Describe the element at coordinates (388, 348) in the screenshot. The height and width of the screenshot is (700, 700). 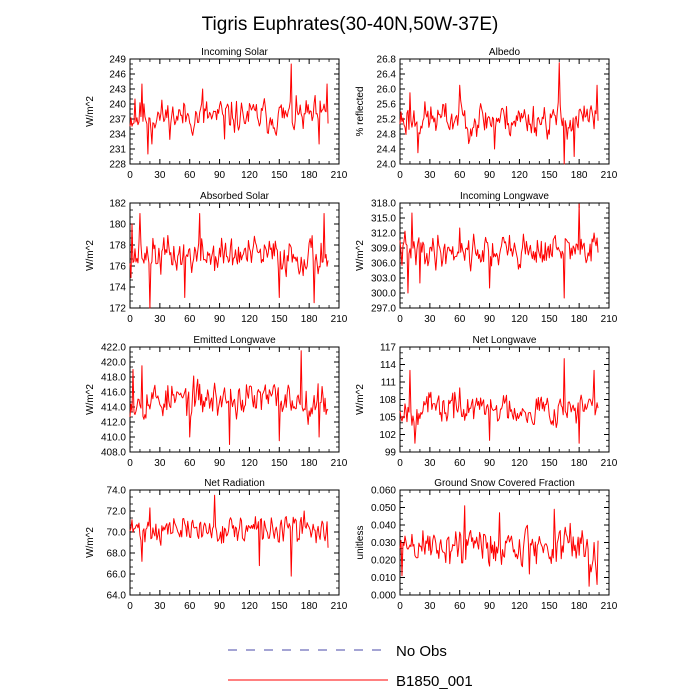
I see `y-tick-label: 117` at that location.